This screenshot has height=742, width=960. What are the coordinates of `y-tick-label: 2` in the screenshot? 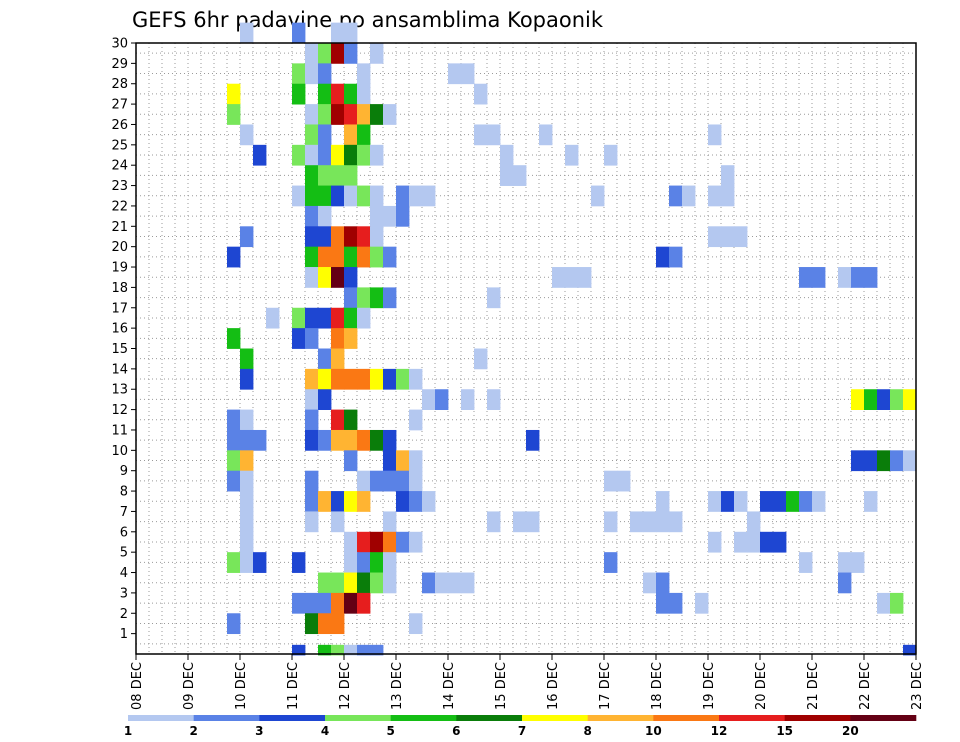 It's located at (124, 614).